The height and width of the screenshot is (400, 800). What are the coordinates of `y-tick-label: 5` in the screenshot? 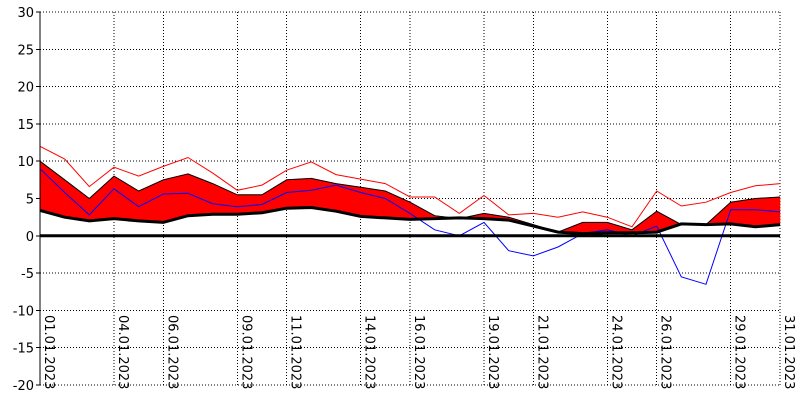 It's located at (30, 200).